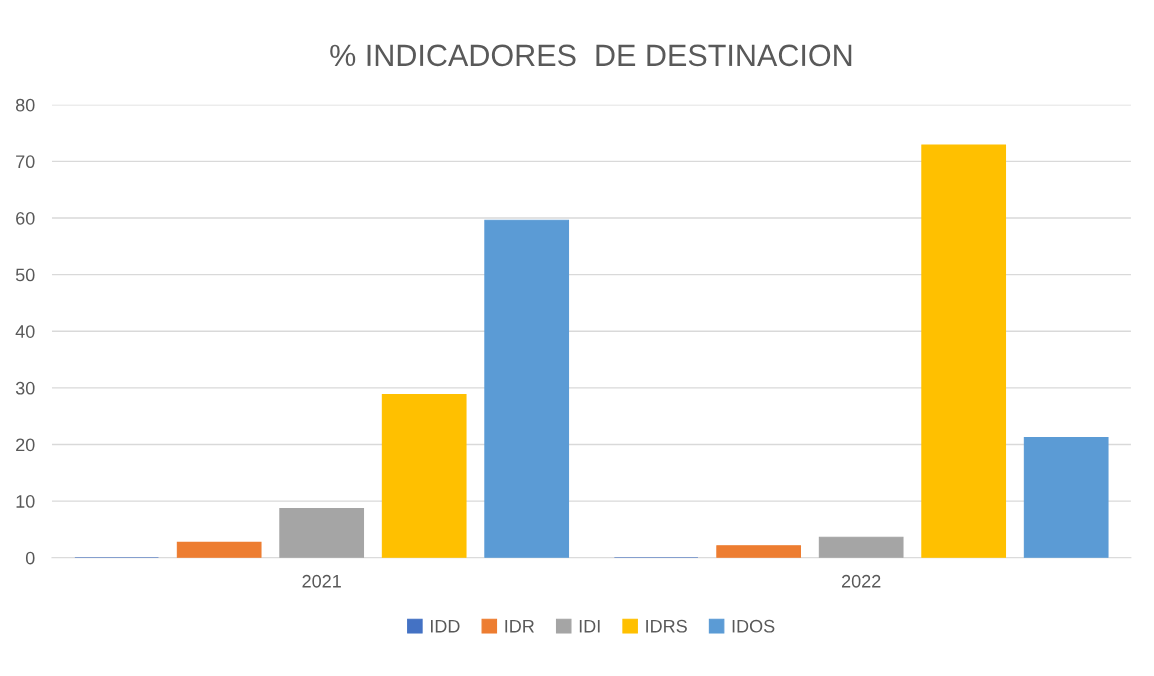 This screenshot has height=676, width=1154. Describe the element at coordinates (25, 218) in the screenshot. I see `y-tick-label: 60` at that location.